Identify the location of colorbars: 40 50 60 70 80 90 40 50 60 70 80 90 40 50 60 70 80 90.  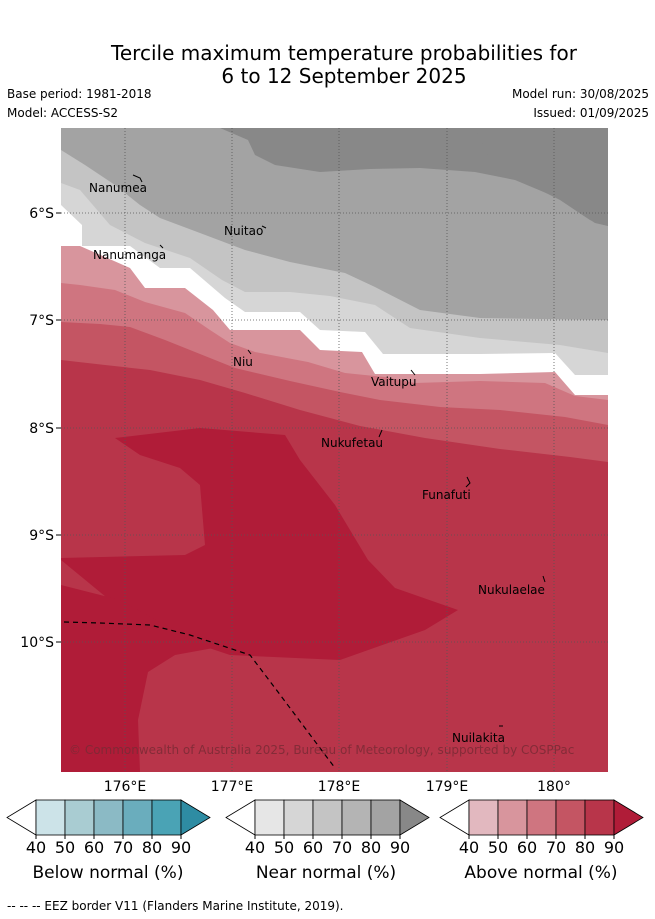
(325, 828).